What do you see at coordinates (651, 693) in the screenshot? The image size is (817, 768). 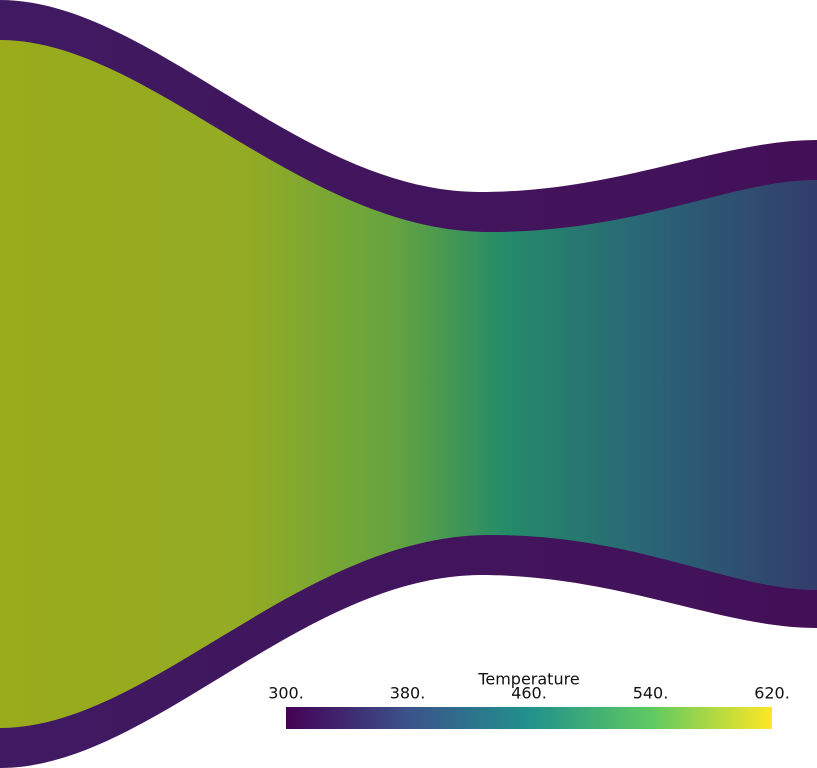 I see `tick-label: 540.` at bounding box center [651, 693].